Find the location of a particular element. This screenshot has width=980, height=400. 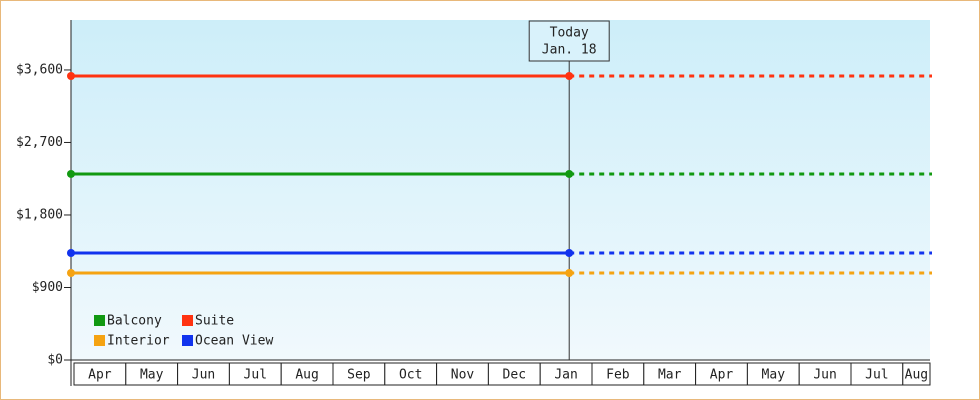

y-tick-label: $2,700 is located at coordinates (39, 142).